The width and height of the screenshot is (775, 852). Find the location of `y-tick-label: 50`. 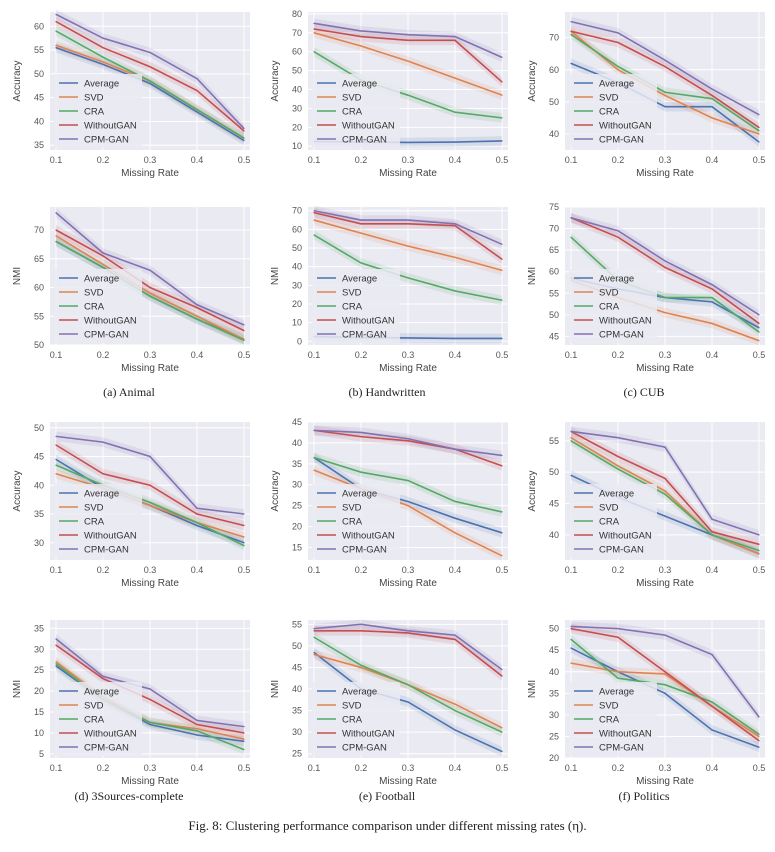

y-tick-label: 50 is located at coordinates (554, 315).